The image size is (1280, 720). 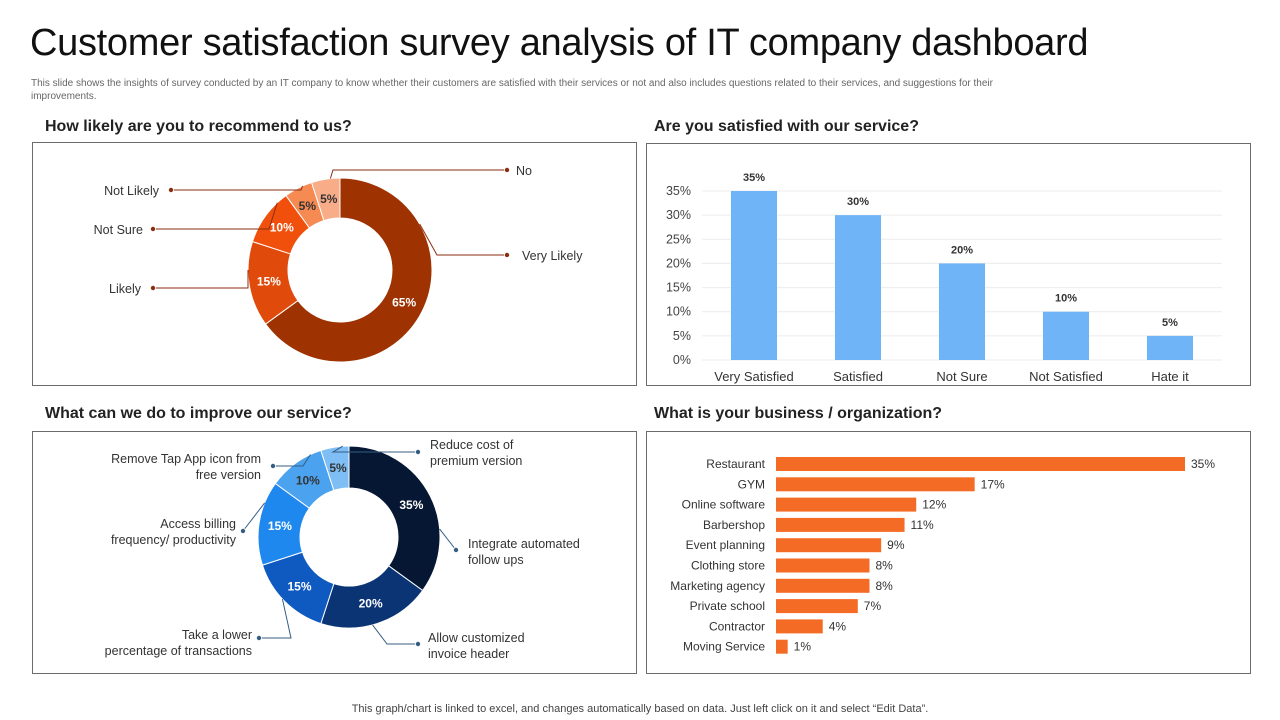 I want to click on slice-reduce-cost-of-premium-version, so click(x=335, y=468).